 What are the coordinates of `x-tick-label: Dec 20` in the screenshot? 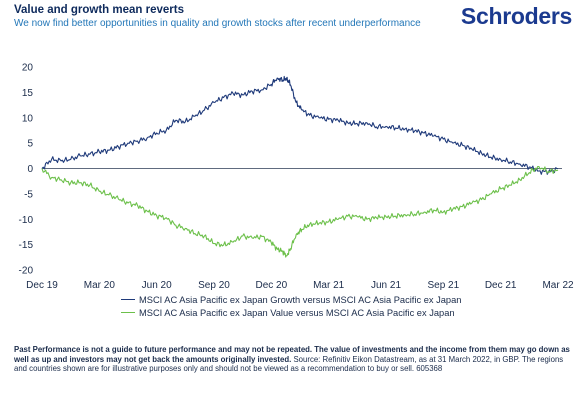 It's located at (271, 285).